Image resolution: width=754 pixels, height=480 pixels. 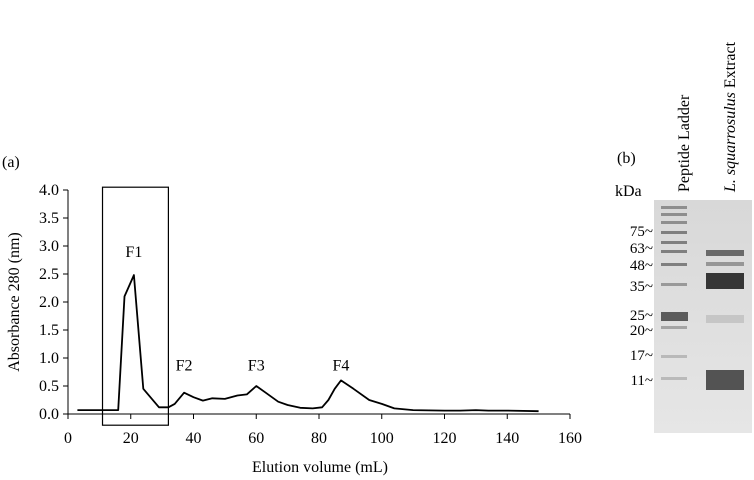 I want to click on kda-markers: 75~ 63~ 48~ 35~ 25~ 20~ 17~ 11~, so click(x=641, y=306).